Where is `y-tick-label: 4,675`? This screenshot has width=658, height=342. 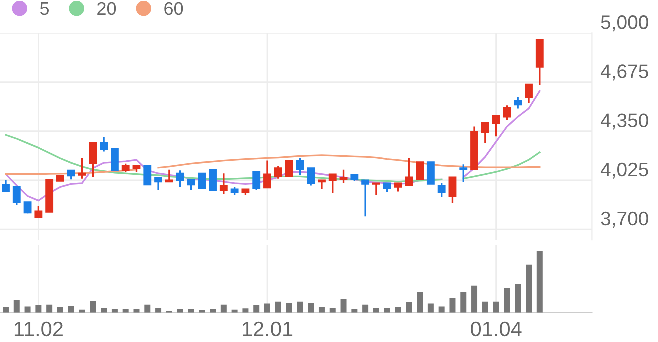 y-tick-label: 4,675 is located at coordinates (624, 72).